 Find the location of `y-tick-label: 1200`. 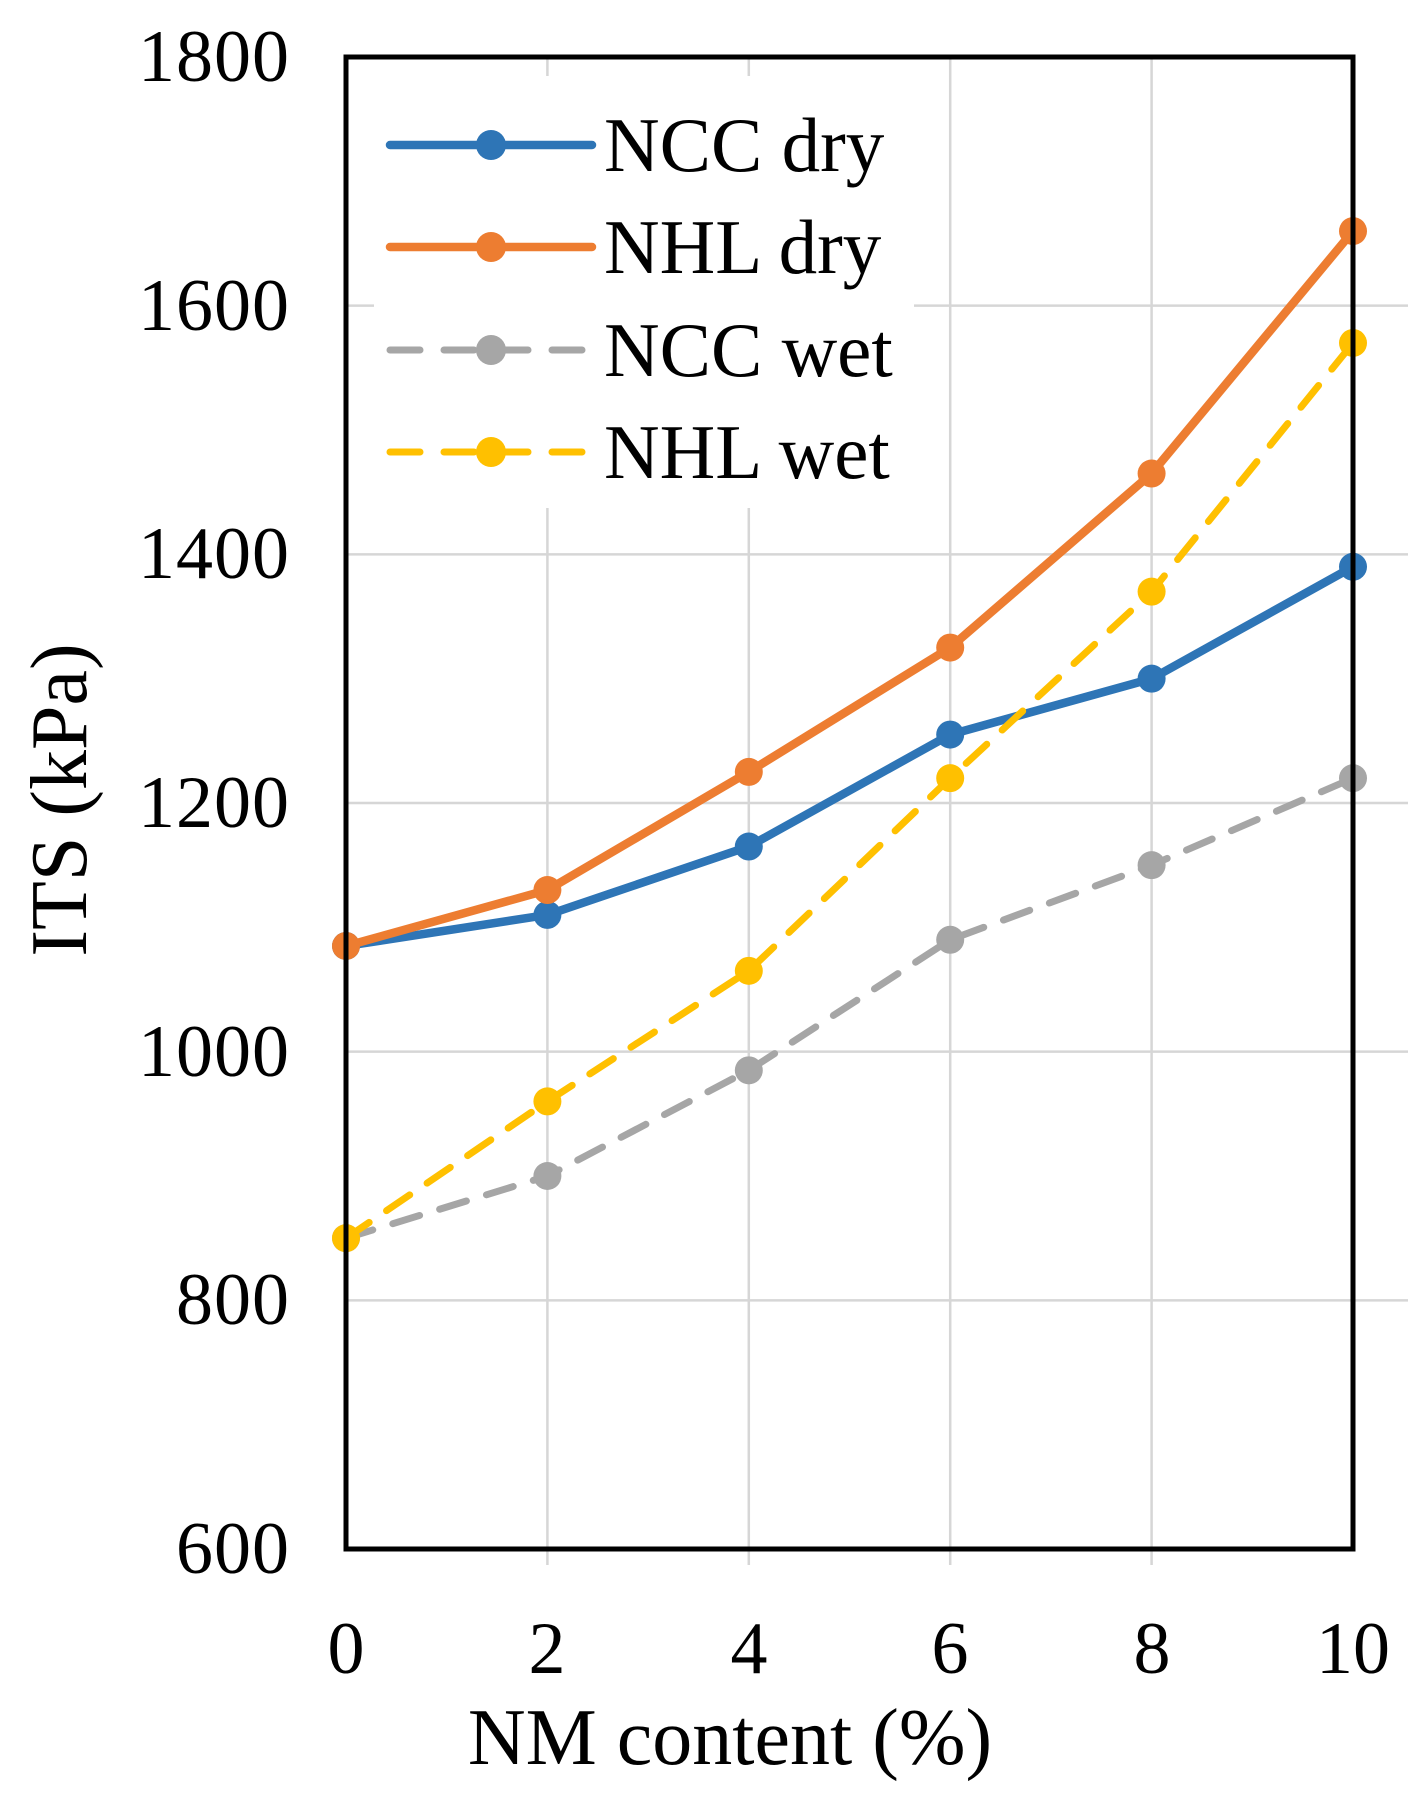

y-tick-label: 1200 is located at coordinates (214, 803).